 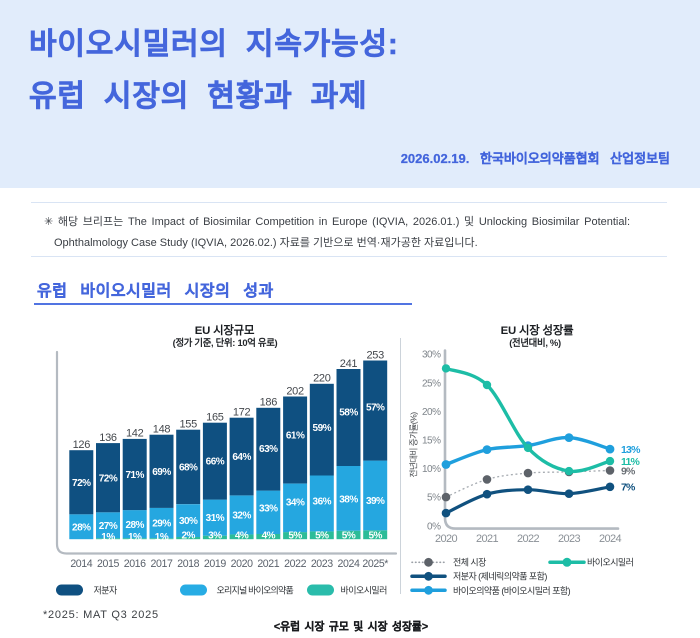 I want to click on svg-text: 57%, so click(x=375, y=408).